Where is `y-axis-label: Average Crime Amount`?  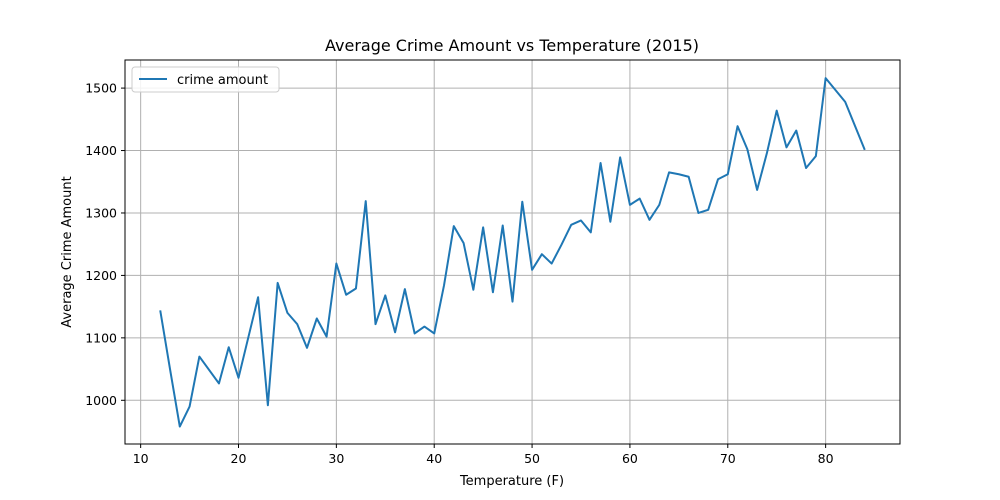 y-axis-label: Average Crime Amount is located at coordinates (67, 251).